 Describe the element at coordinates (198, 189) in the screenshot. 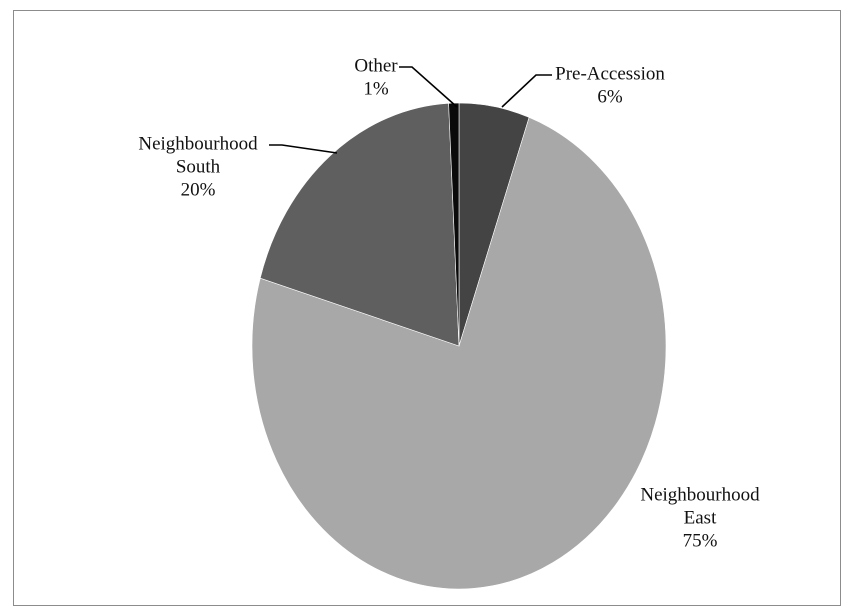

I see `data-label-percent: 20%` at that location.